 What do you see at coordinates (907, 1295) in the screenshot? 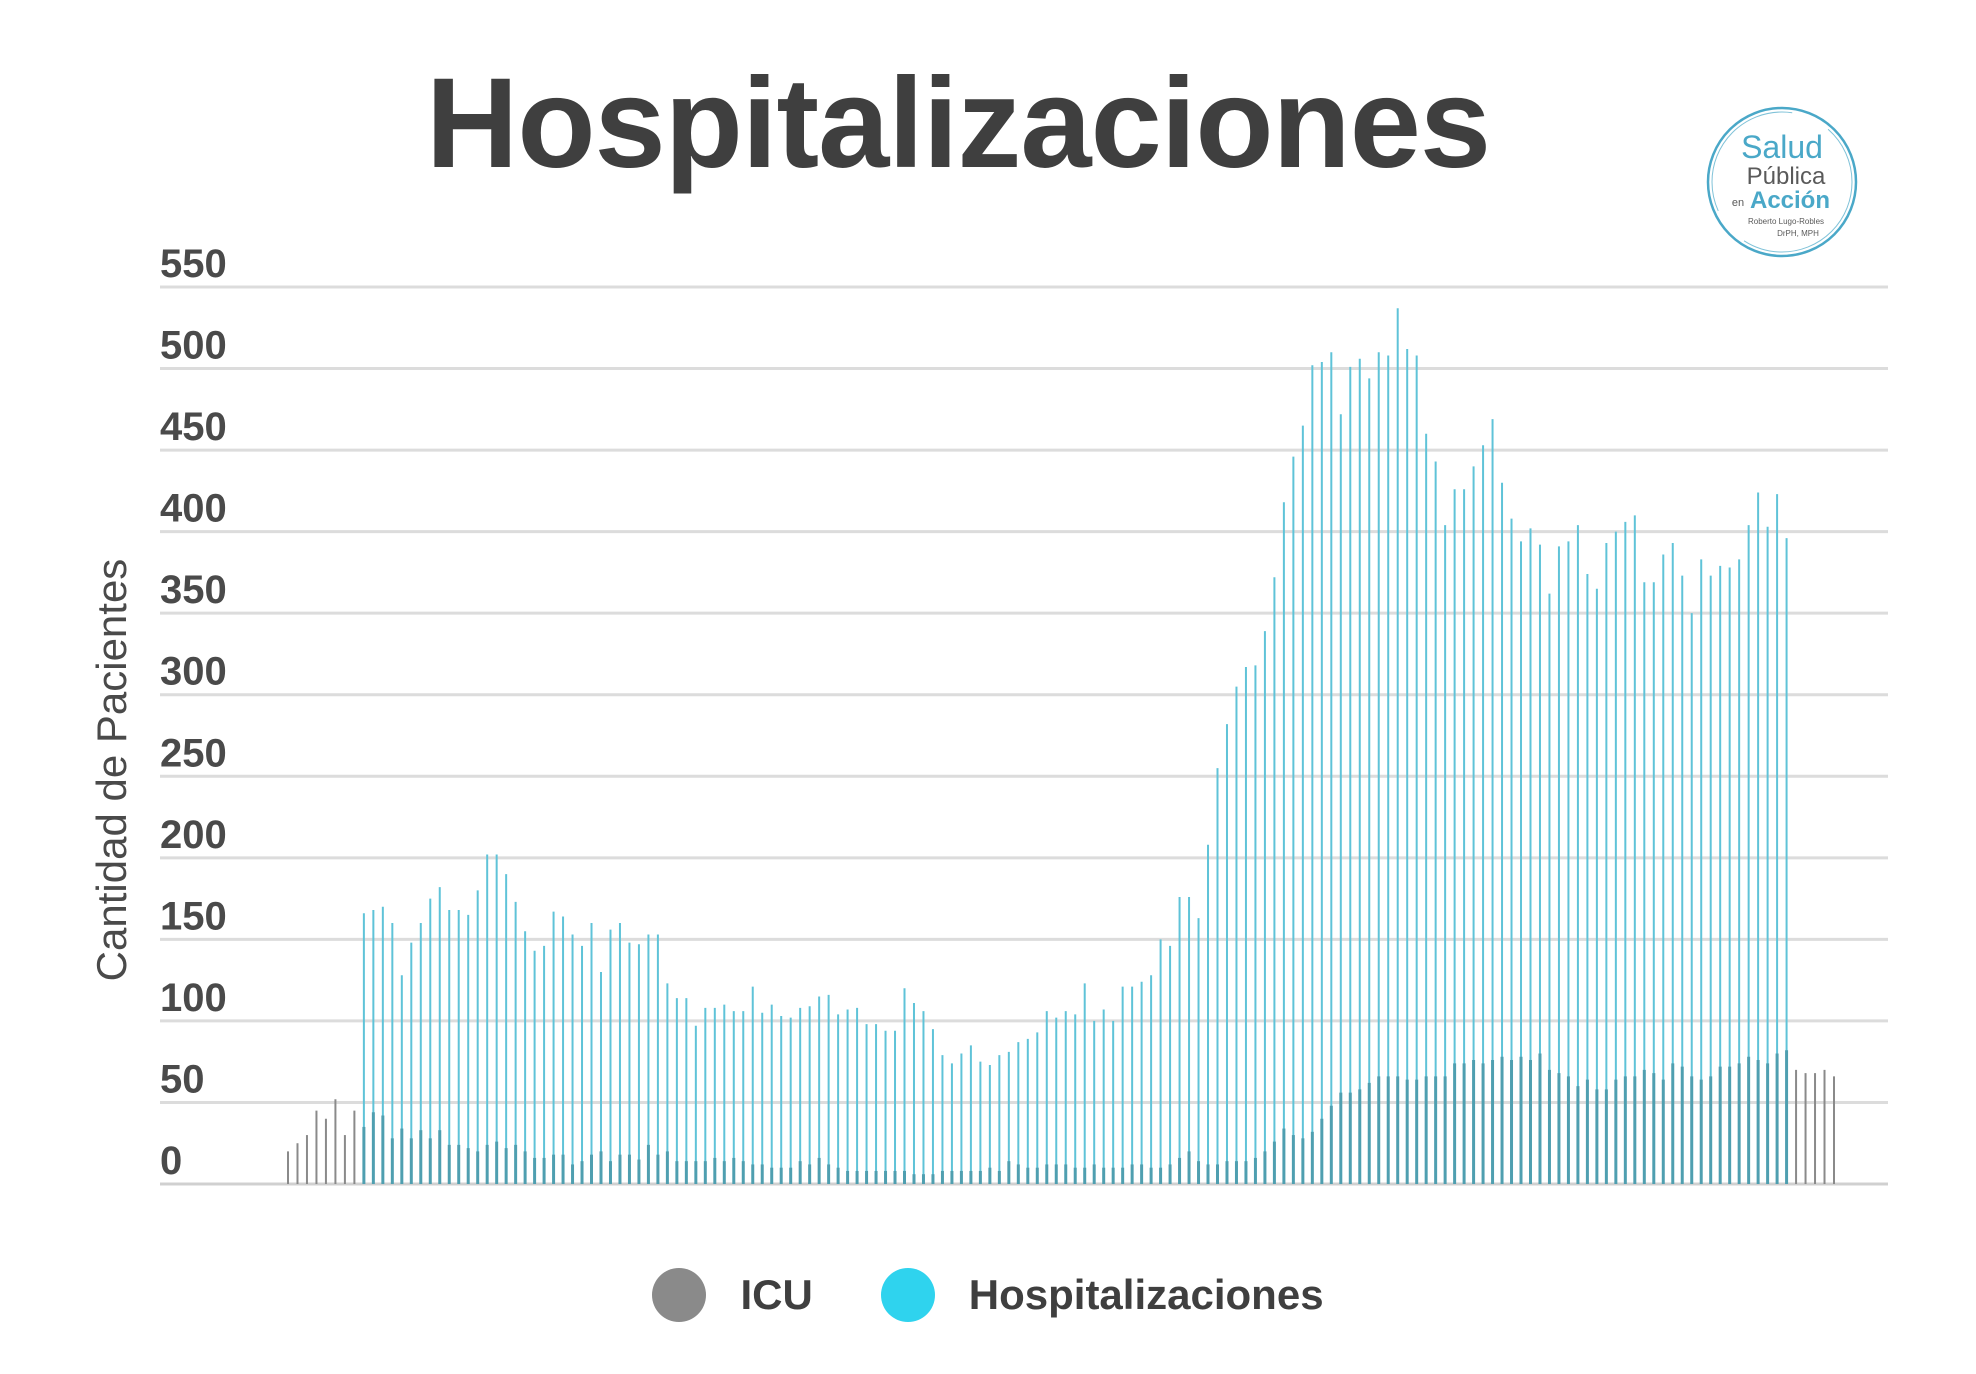
I see `legend-swatch-hospitalizaciones-icon` at bounding box center [907, 1295].